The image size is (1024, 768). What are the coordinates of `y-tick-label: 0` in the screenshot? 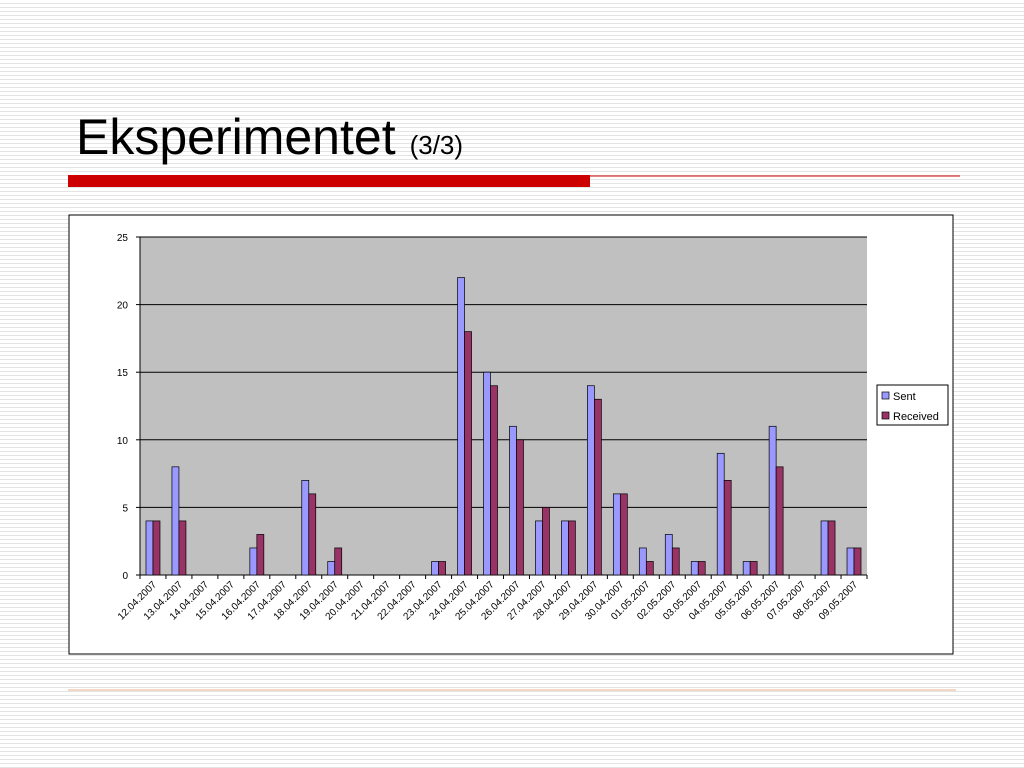 It's located at (125, 576).